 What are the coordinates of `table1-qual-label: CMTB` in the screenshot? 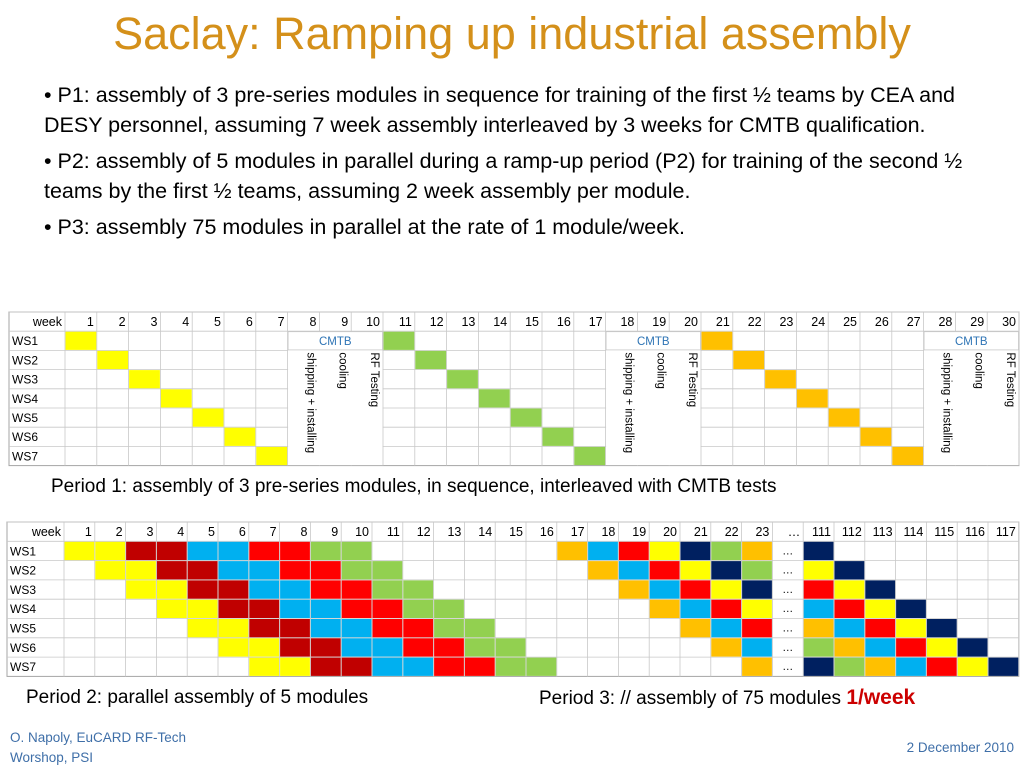 It's located at (653, 342).